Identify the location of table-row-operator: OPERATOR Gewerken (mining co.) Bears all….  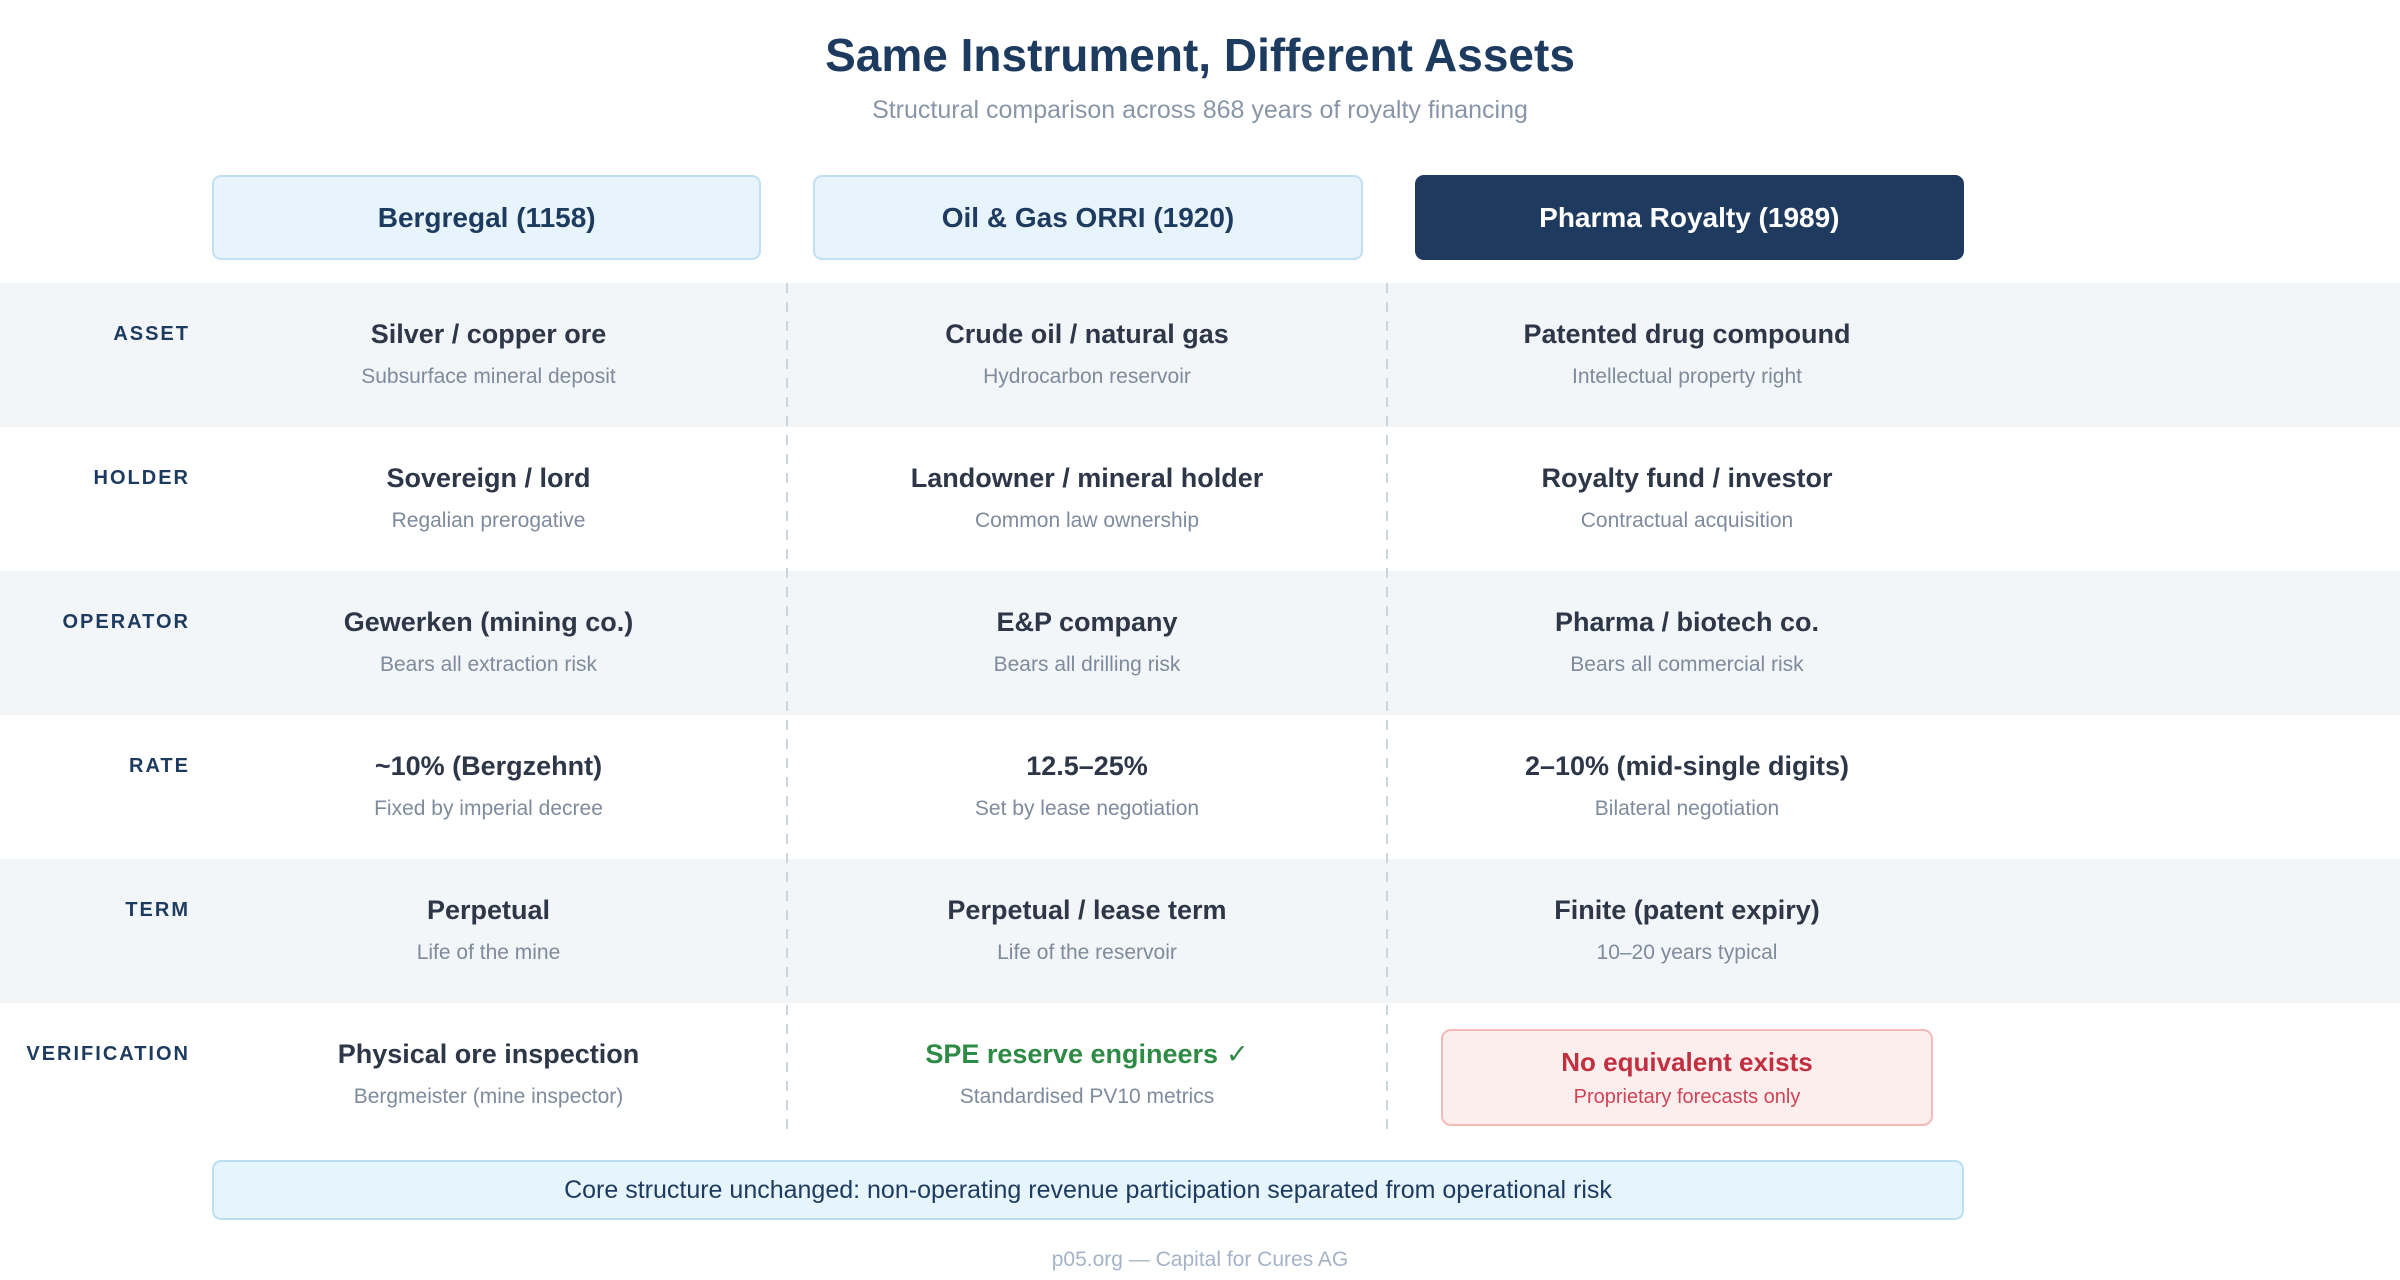
(1200, 643).